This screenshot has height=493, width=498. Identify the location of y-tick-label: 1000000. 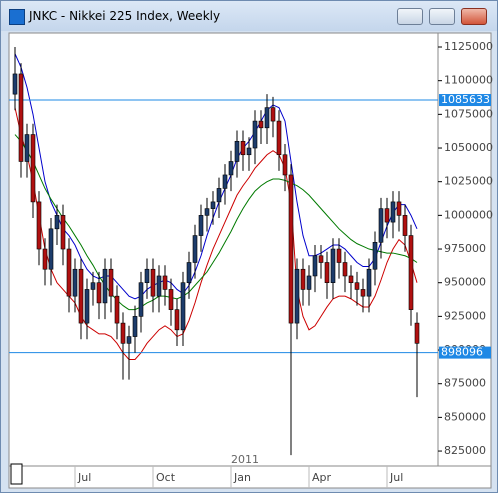
(468, 214).